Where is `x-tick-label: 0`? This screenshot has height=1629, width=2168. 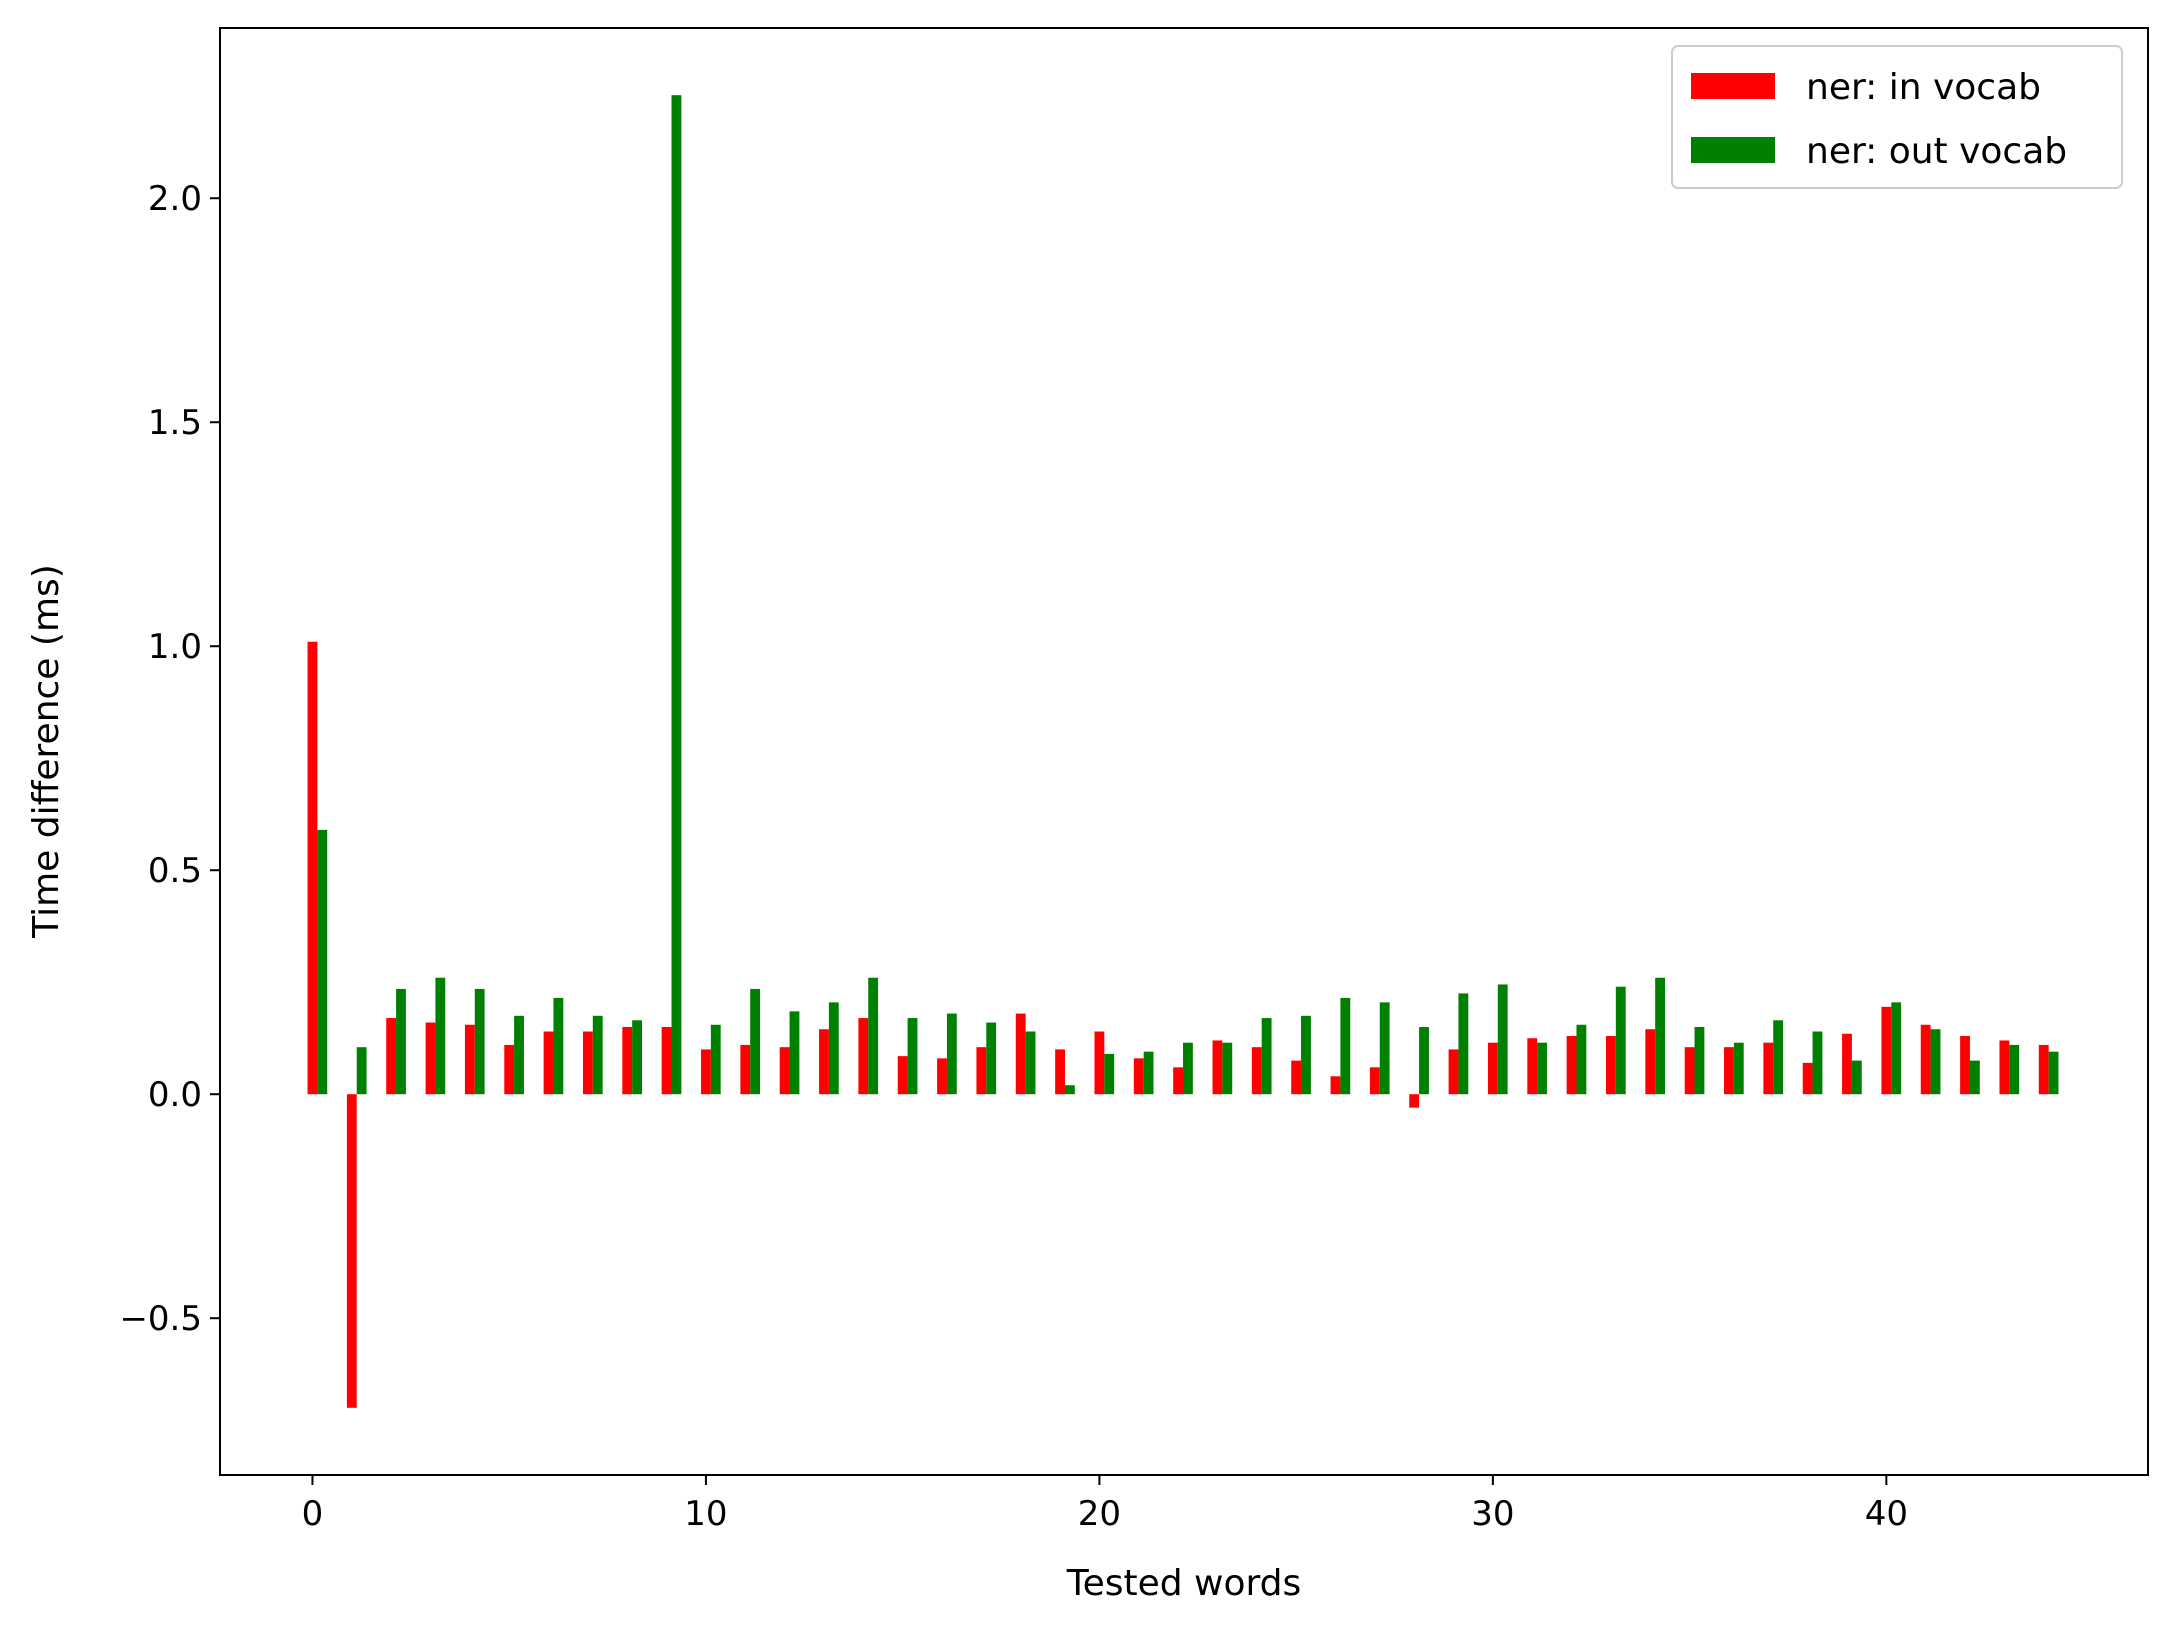 x-tick-label: 0 is located at coordinates (313, 1514).